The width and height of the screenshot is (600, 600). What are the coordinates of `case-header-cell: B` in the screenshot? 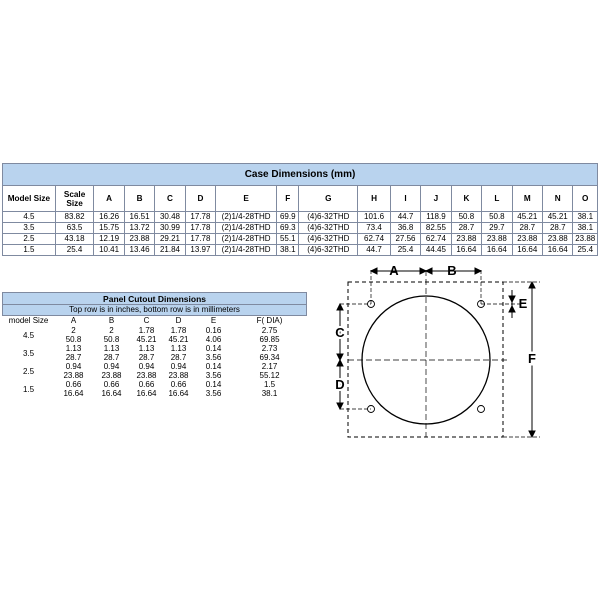 It's located at (139, 198).